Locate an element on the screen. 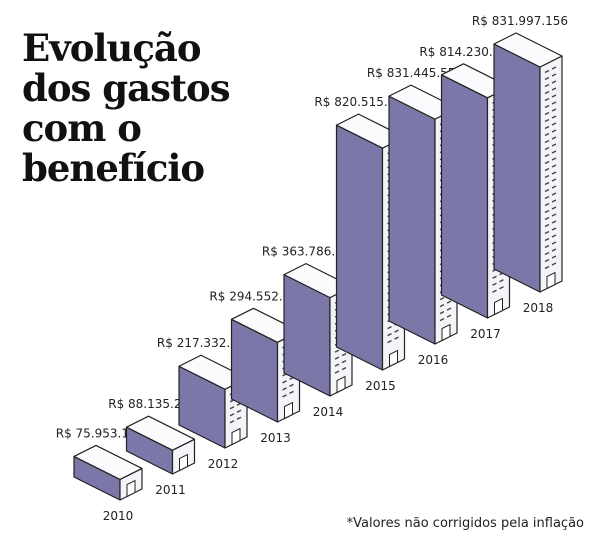 The width and height of the screenshot is (600, 547). building-right-face is located at coordinates (551, 174).